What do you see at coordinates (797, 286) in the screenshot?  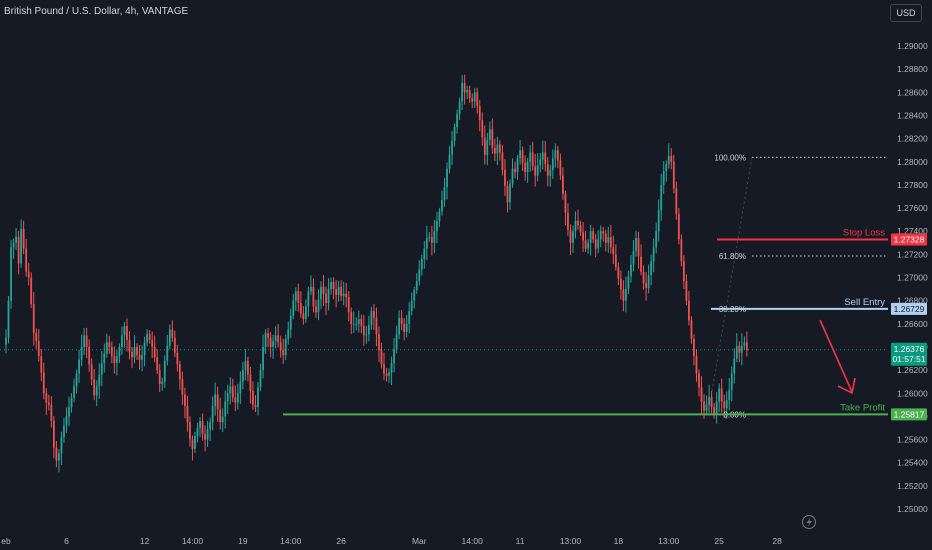 I see `fibonacci-retracement: 100.00%61.80%38.20%0.00%` at bounding box center [797, 286].